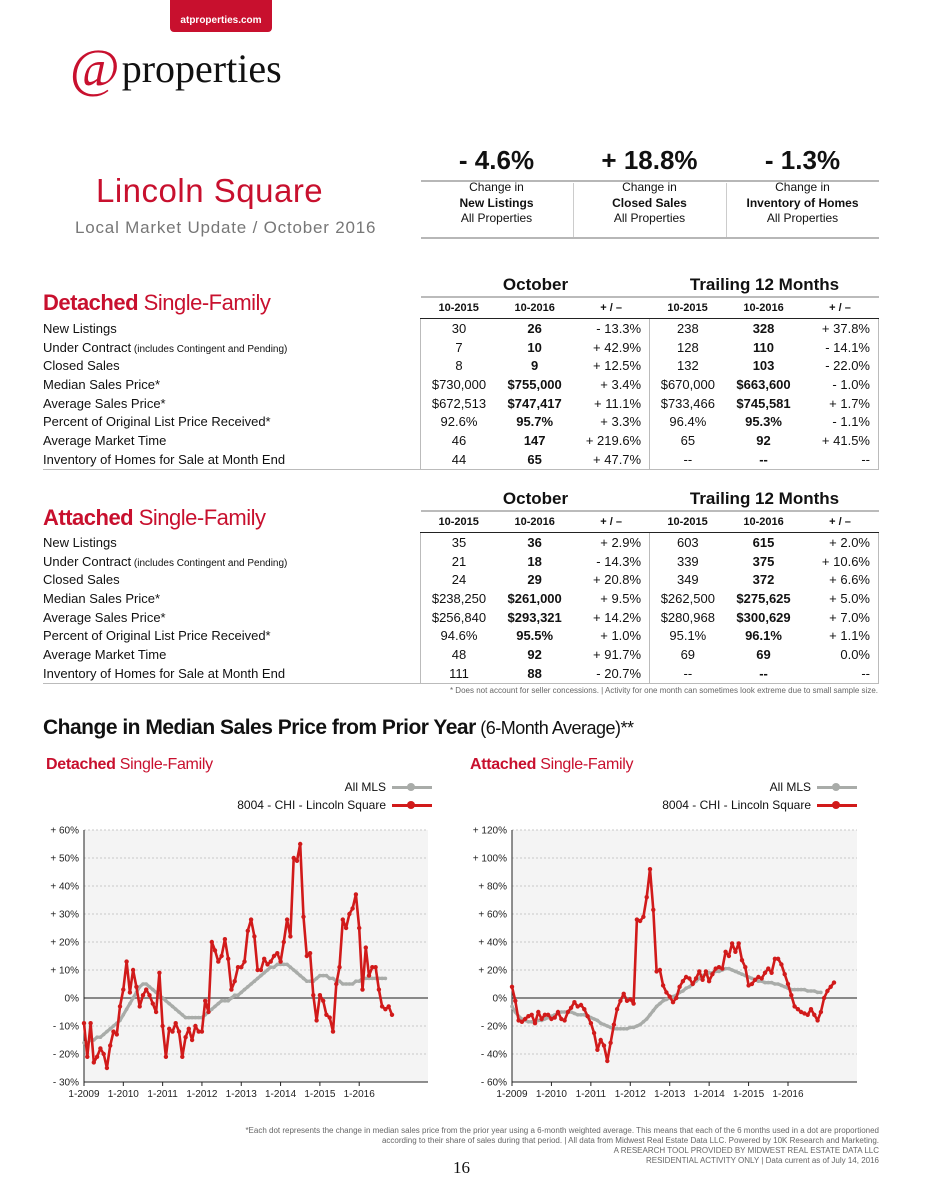 The image size is (927, 1200). What do you see at coordinates (461, 1167) in the screenshot?
I see `page-number: 16` at bounding box center [461, 1167].